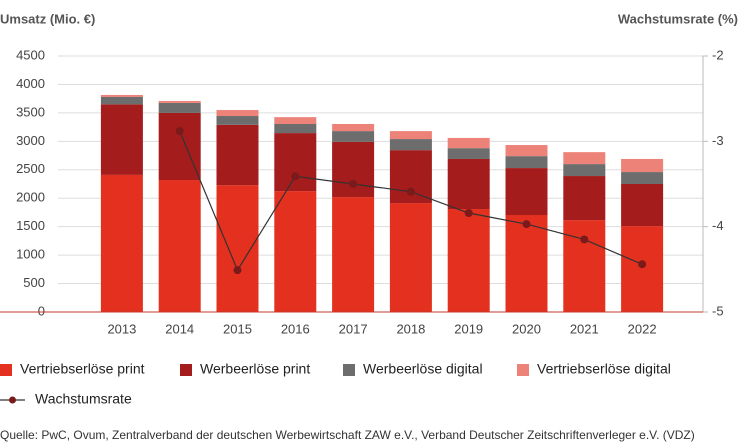  I want to click on y2-tick-label: -3, so click(718, 140).